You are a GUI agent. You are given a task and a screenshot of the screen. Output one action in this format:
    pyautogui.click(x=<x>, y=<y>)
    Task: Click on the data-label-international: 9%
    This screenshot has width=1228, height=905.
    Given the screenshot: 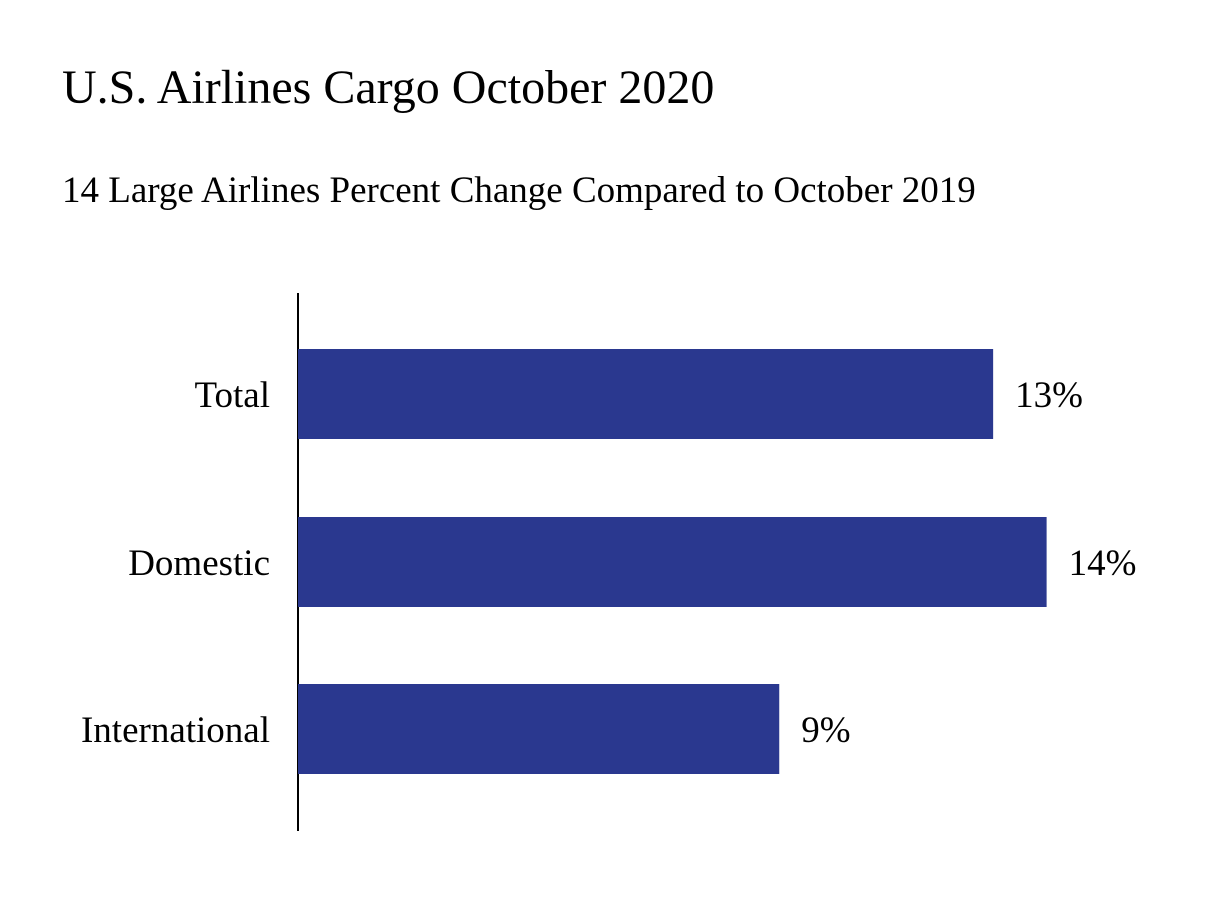 What is the action you would take?
    pyautogui.click(x=825, y=730)
    